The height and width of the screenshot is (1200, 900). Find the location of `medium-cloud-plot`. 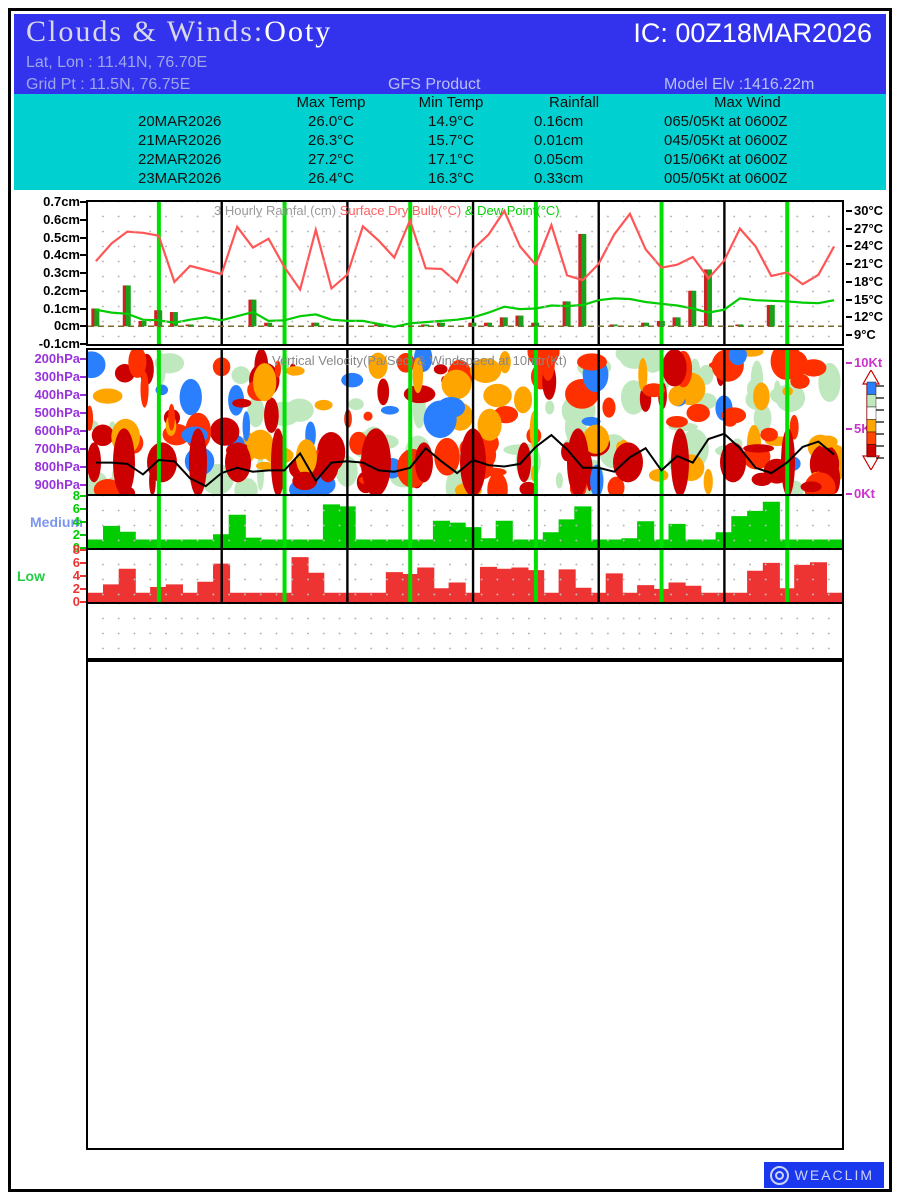

medium-cloud-plot is located at coordinates (465, 576).